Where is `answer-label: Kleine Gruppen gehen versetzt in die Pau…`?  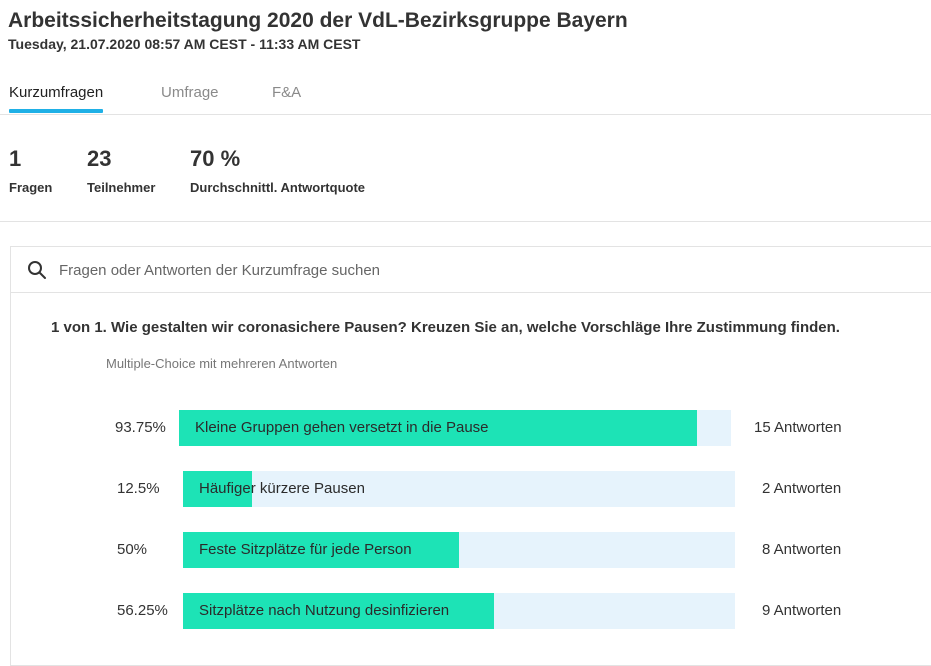
answer-label: Kleine Gruppen gehen versetzt in die Pau… is located at coordinates (342, 427).